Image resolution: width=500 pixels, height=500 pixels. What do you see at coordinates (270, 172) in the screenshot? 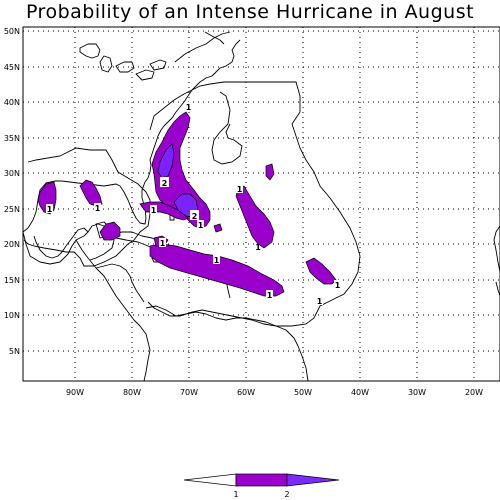
I see `contour-region-atlantic-small` at bounding box center [270, 172].